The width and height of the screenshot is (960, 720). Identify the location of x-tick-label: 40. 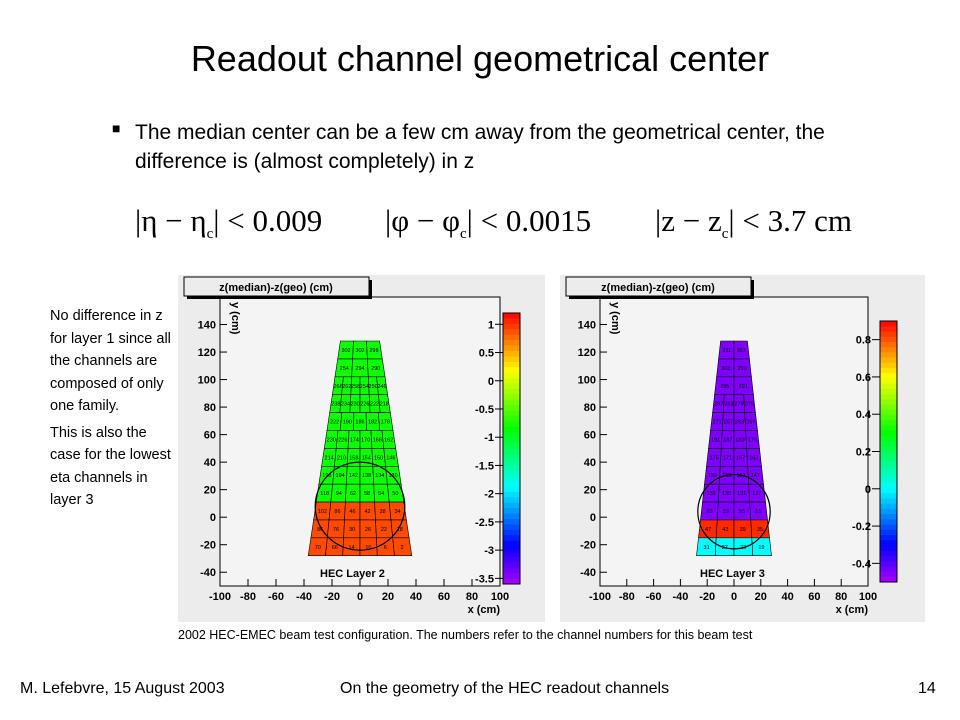
(416, 597).